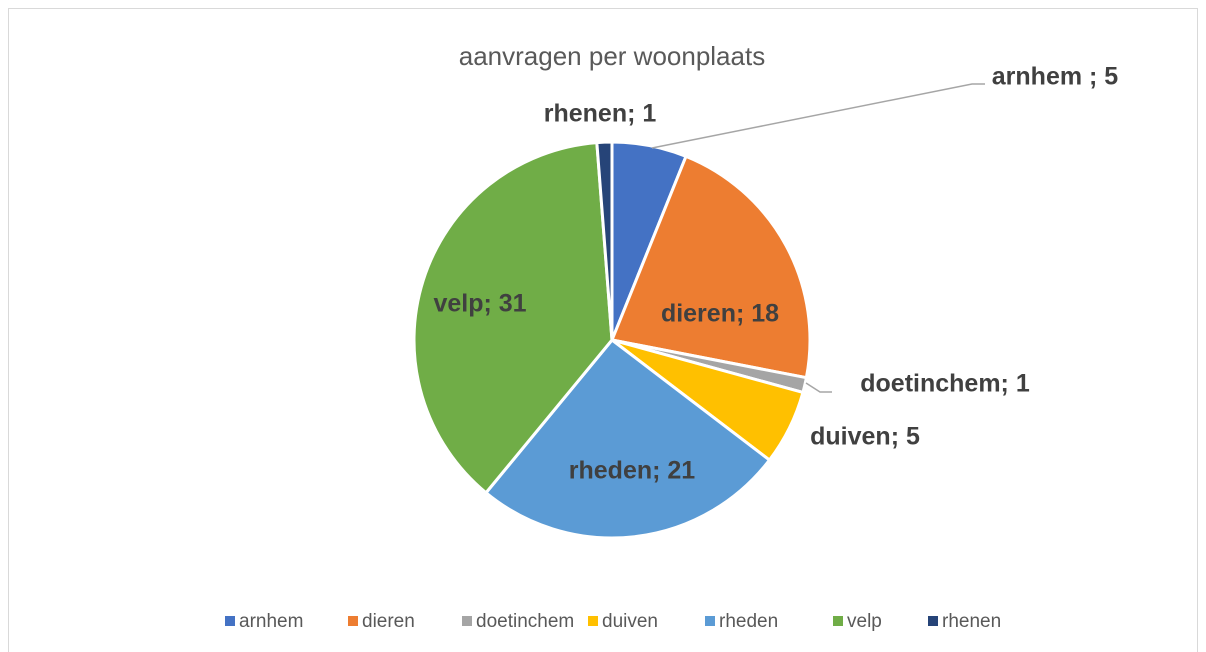 Image resolution: width=1206 pixels, height=652 pixels. Describe the element at coordinates (1055, 77) in the screenshot. I see `data-label: arnhem ; 5` at that location.